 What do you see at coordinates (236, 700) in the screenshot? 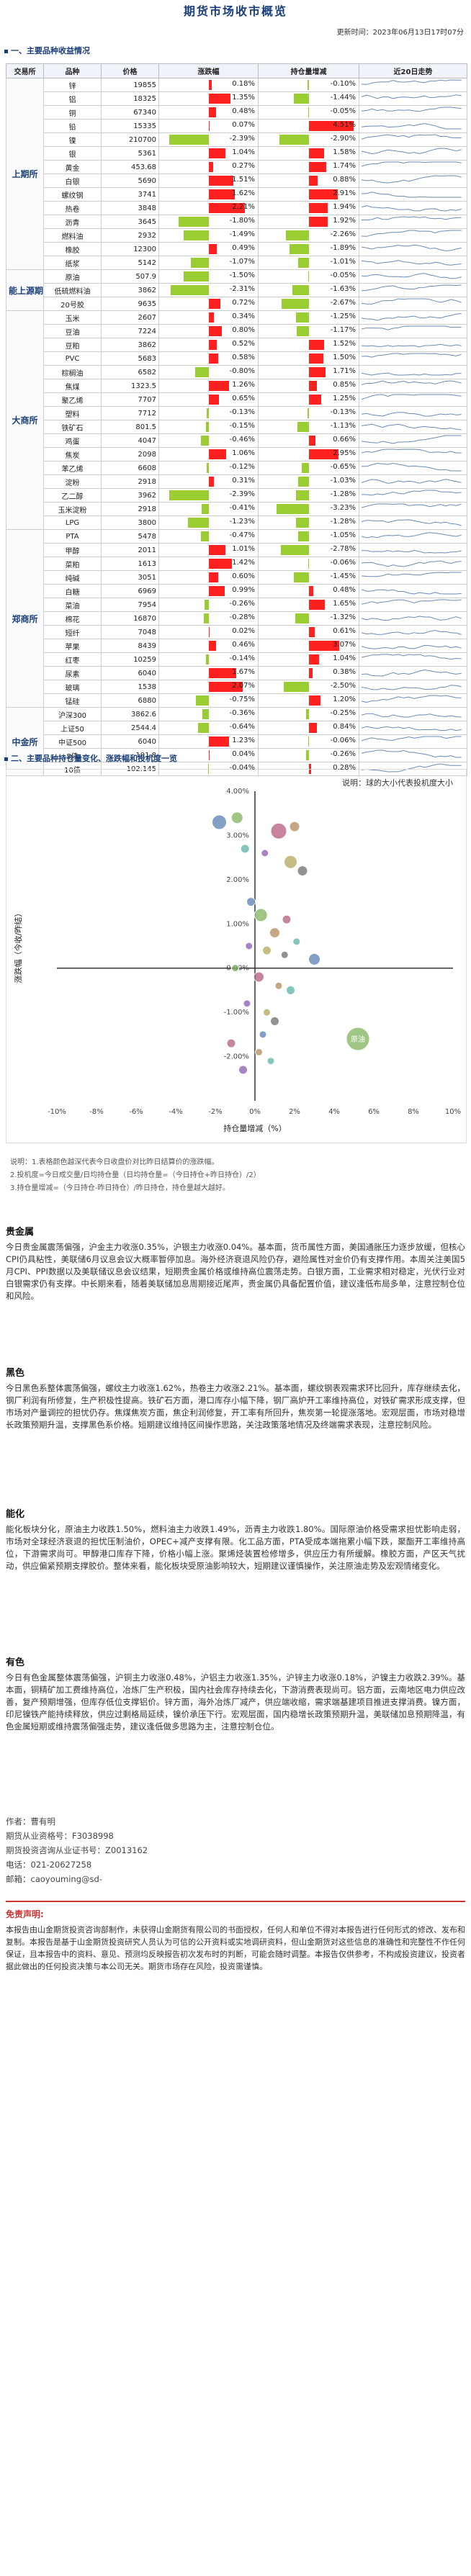
I see `table-row: 锰硅 6880 -0.75% 1.20%` at bounding box center [236, 700].